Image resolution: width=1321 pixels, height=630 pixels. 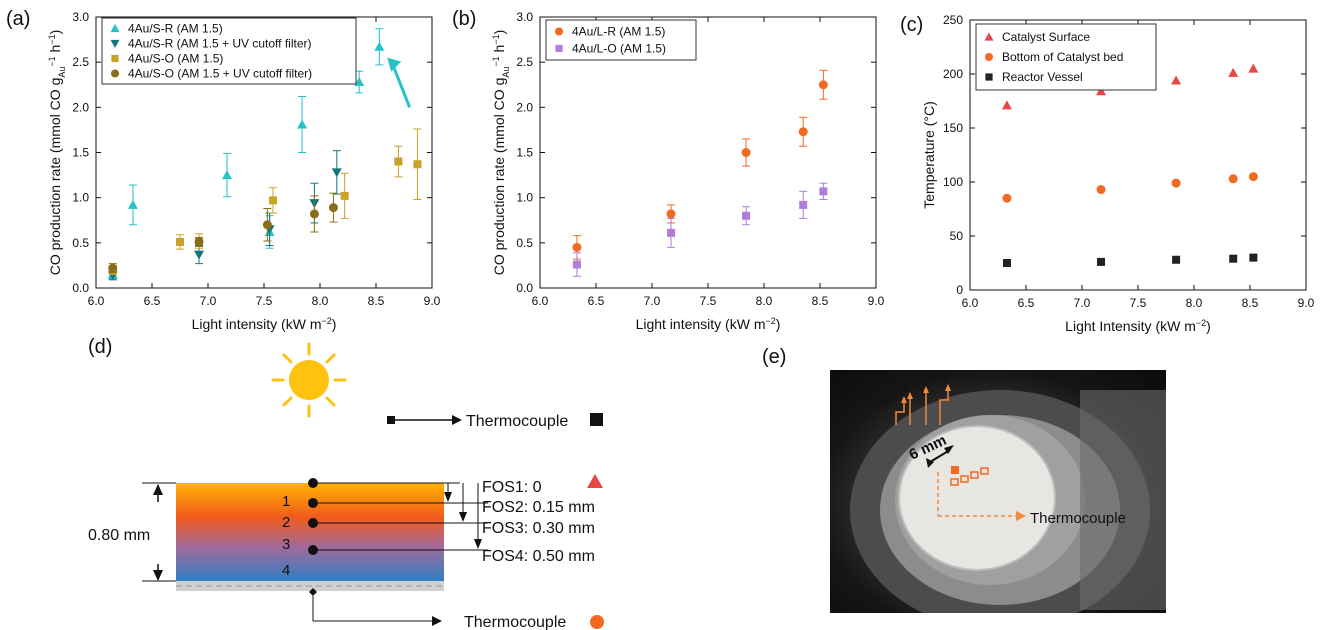 I want to click on fos3-label: FOS3: 0.30 mm, so click(x=538, y=528).